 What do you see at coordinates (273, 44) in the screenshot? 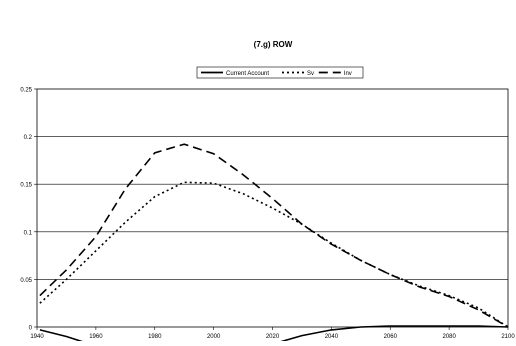
I see `chart-title: (7.g) ROW` at bounding box center [273, 44].